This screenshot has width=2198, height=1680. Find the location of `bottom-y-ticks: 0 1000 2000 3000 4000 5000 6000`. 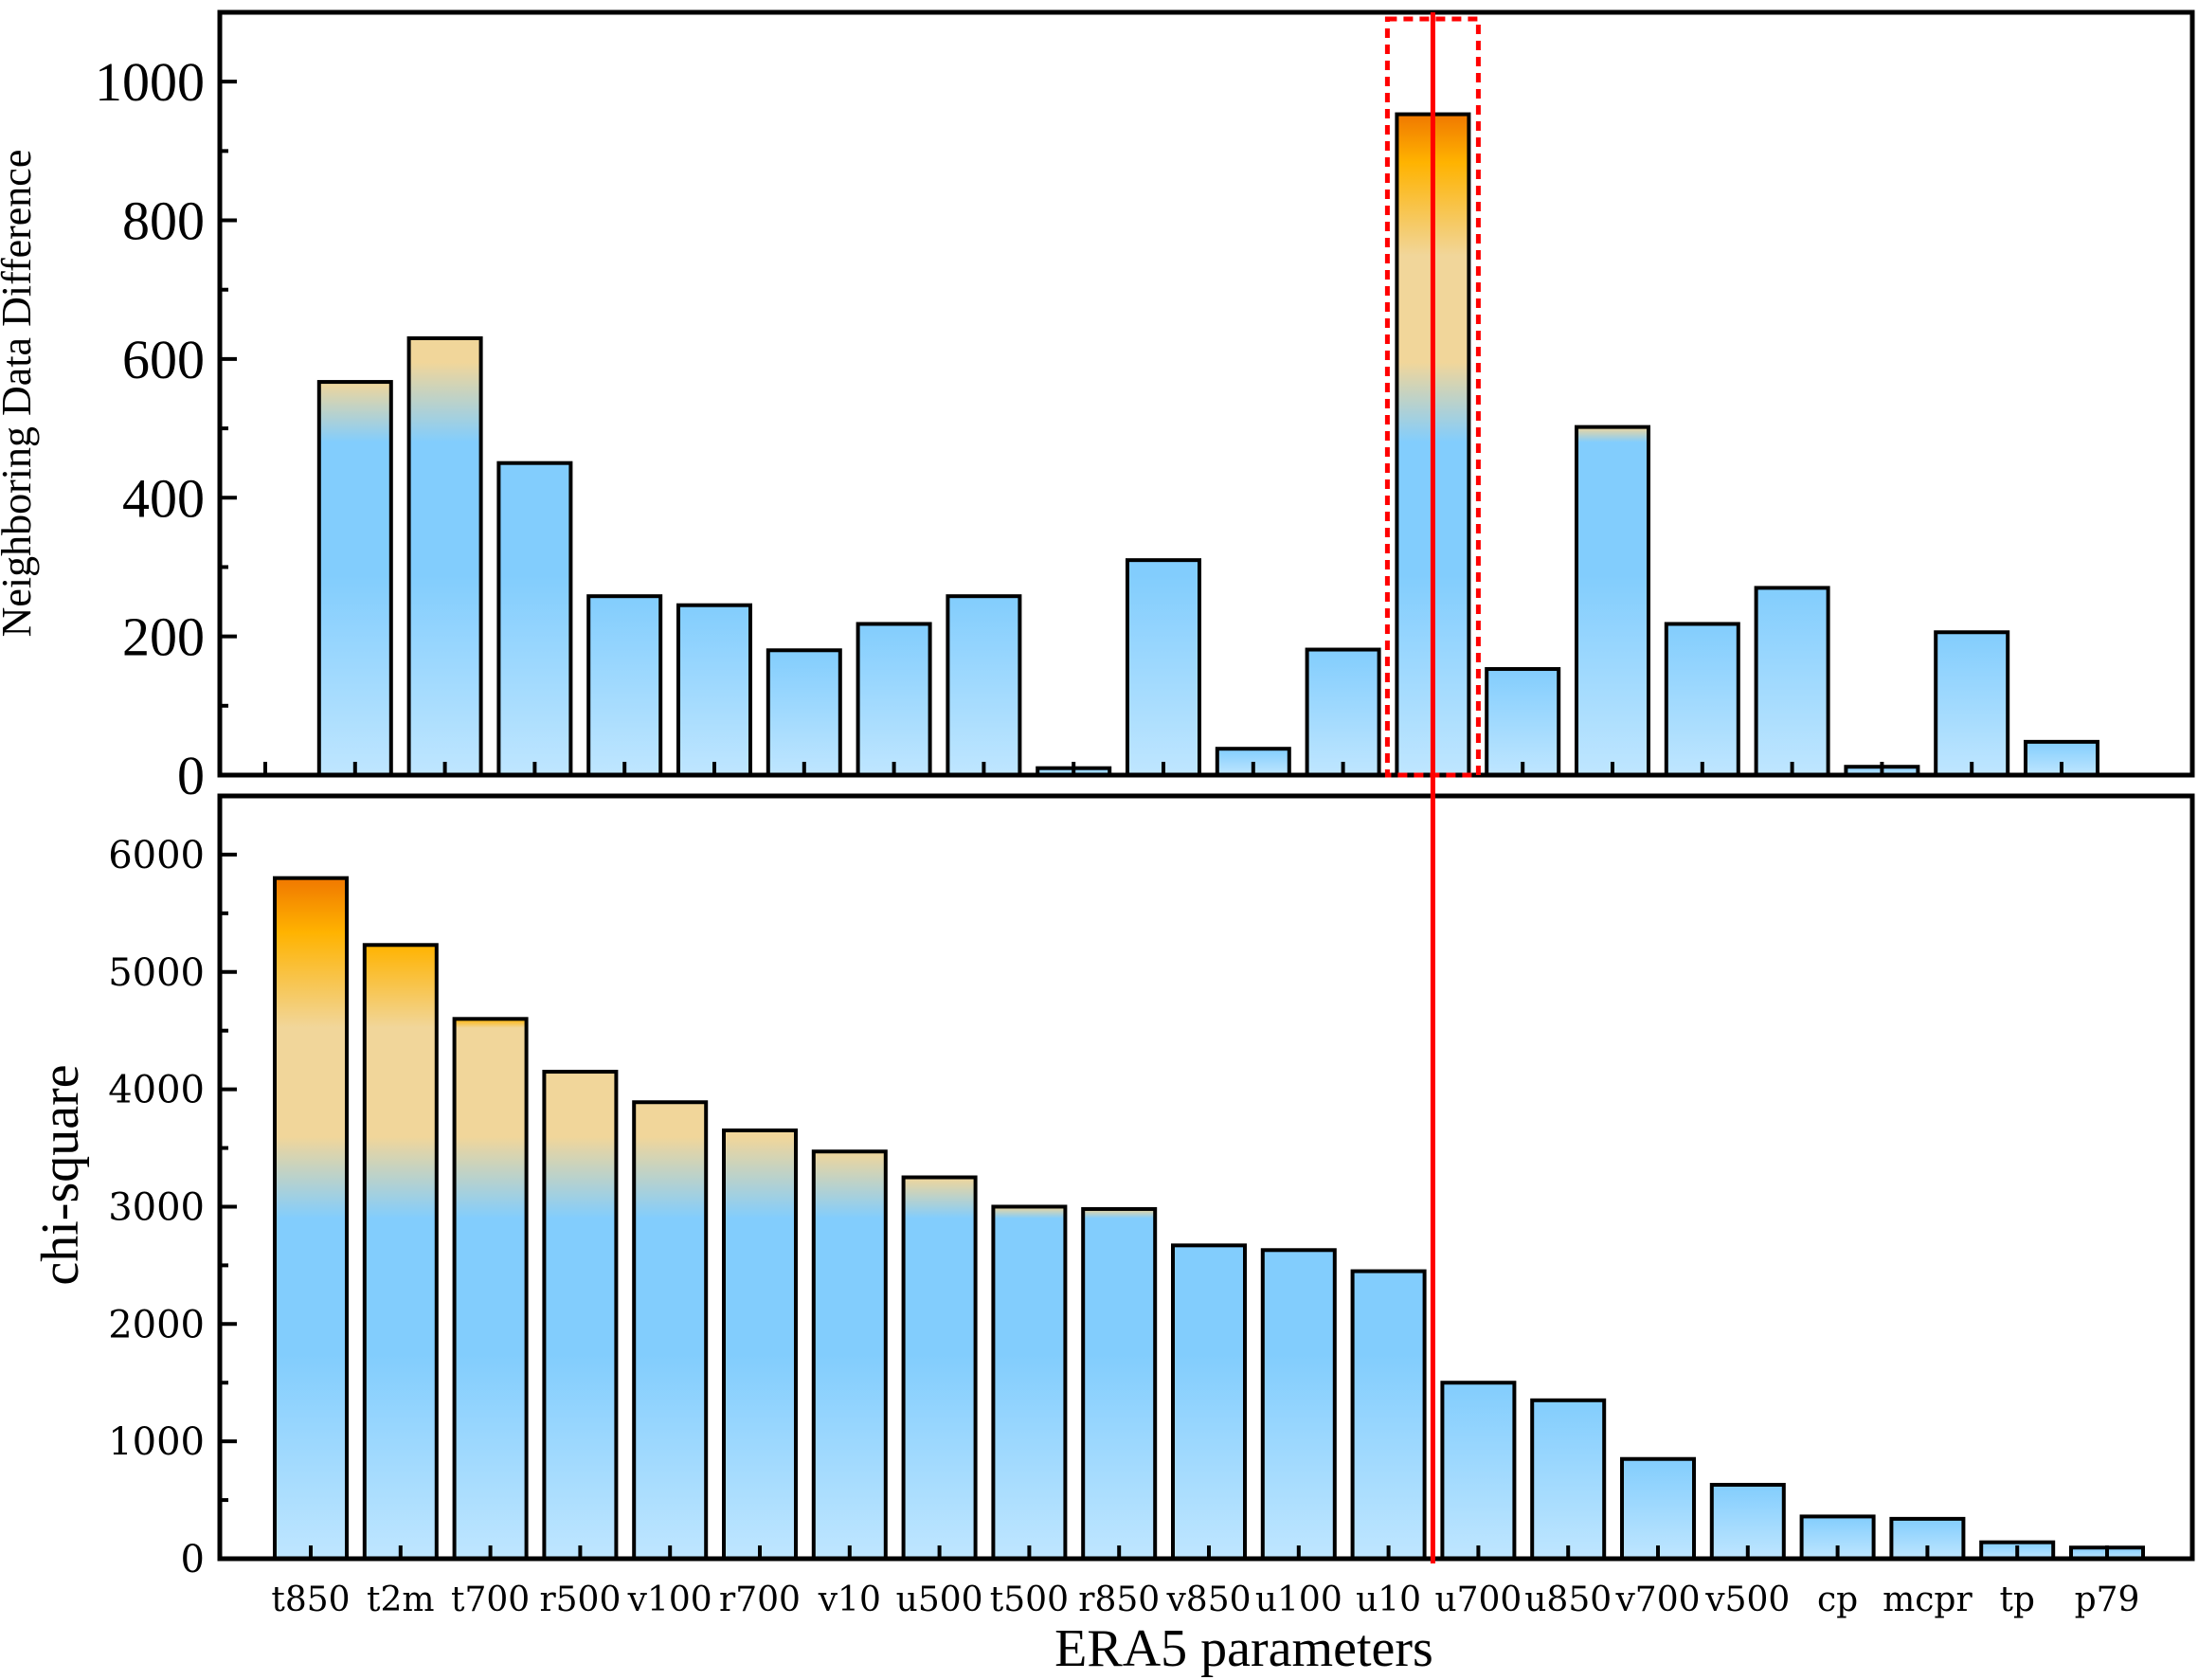

bottom-y-ticks: 0 1000 2000 3000 4000 5000 6000 is located at coordinates (172, 1207).